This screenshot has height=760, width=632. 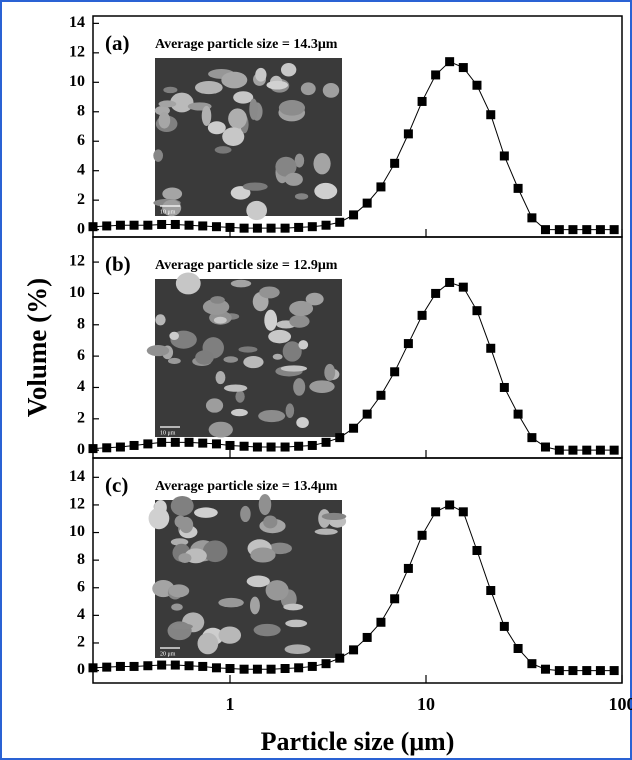 I want to click on panel-label: (a), so click(x=117, y=43).